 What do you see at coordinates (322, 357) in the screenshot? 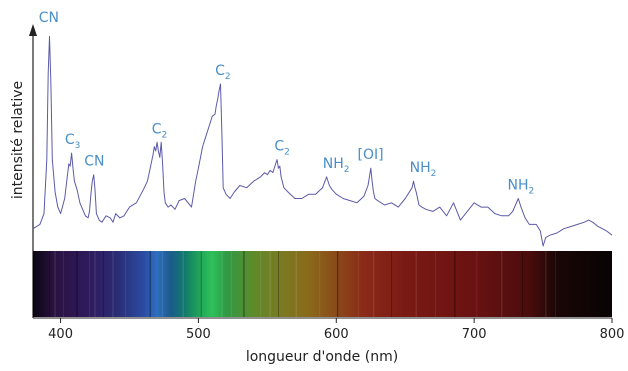
I see `x-axis-title: longueur d'onde (nm)` at bounding box center [322, 357].